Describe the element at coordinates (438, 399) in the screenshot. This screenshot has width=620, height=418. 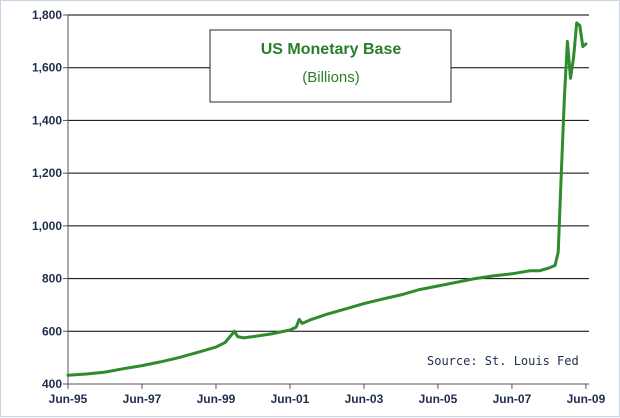
I see `x-tick-label: Jun-05` at that location.